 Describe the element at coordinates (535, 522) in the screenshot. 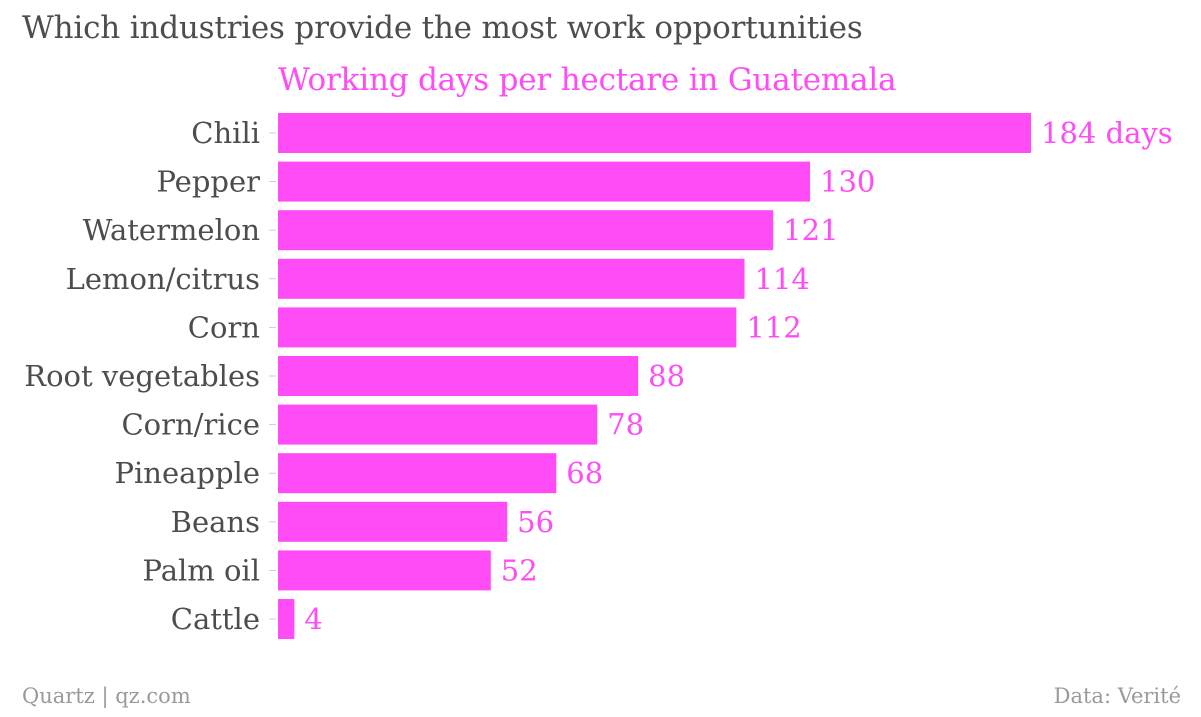

I see `data-label: 56` at that location.